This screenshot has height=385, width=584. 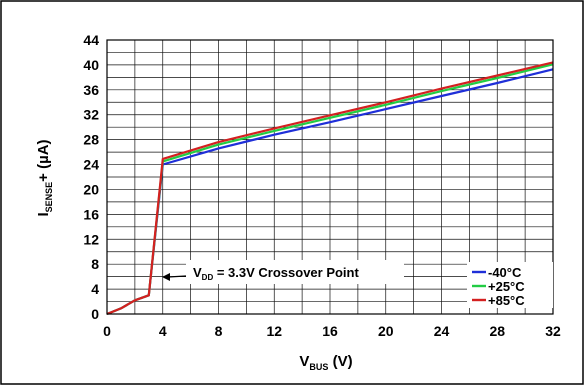 What do you see at coordinates (505, 272) in the screenshot?
I see `legend-label-minus40: -40°C` at bounding box center [505, 272].